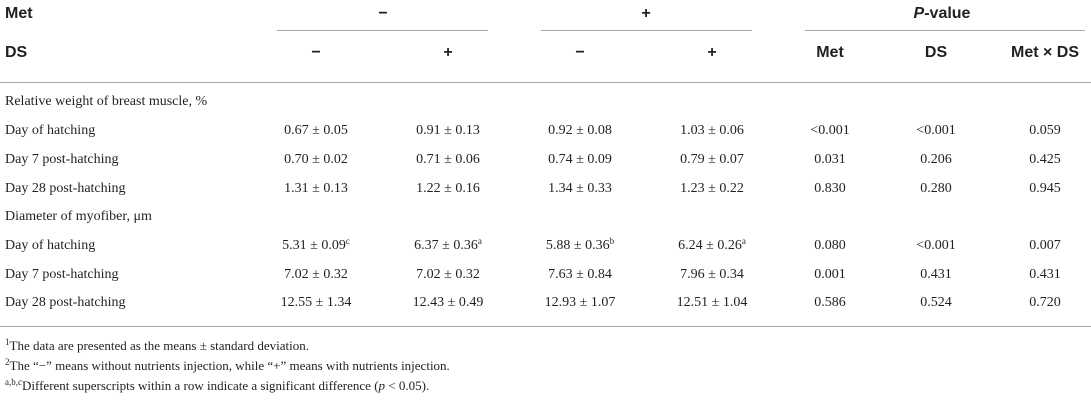 Image resolution: width=1091 pixels, height=400 pixels. Describe the element at coordinates (580, 274) in the screenshot. I see `table-cell: 7.63 ± 0.84` at that location.